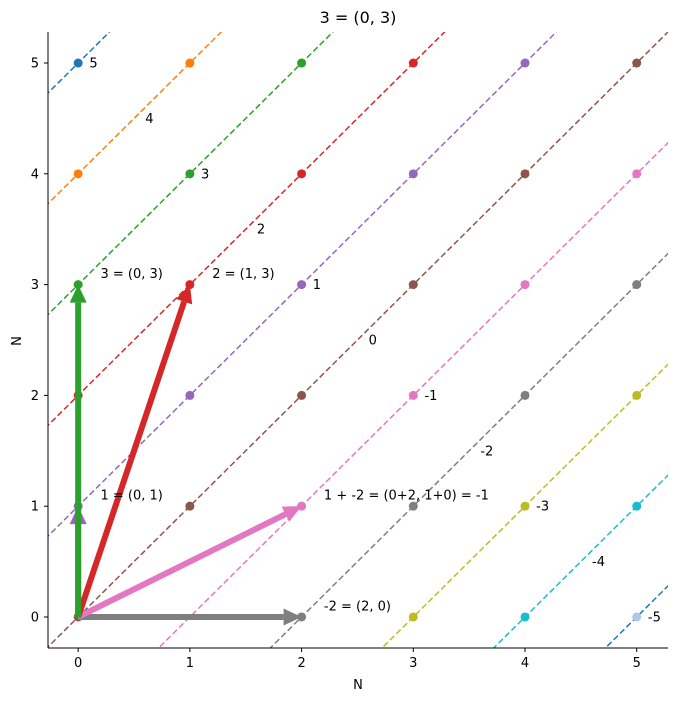 Image resolution: width=681 pixels, height=701 pixels. Describe the element at coordinates (149, 119) in the screenshot. I see `line-label: 4` at that location.